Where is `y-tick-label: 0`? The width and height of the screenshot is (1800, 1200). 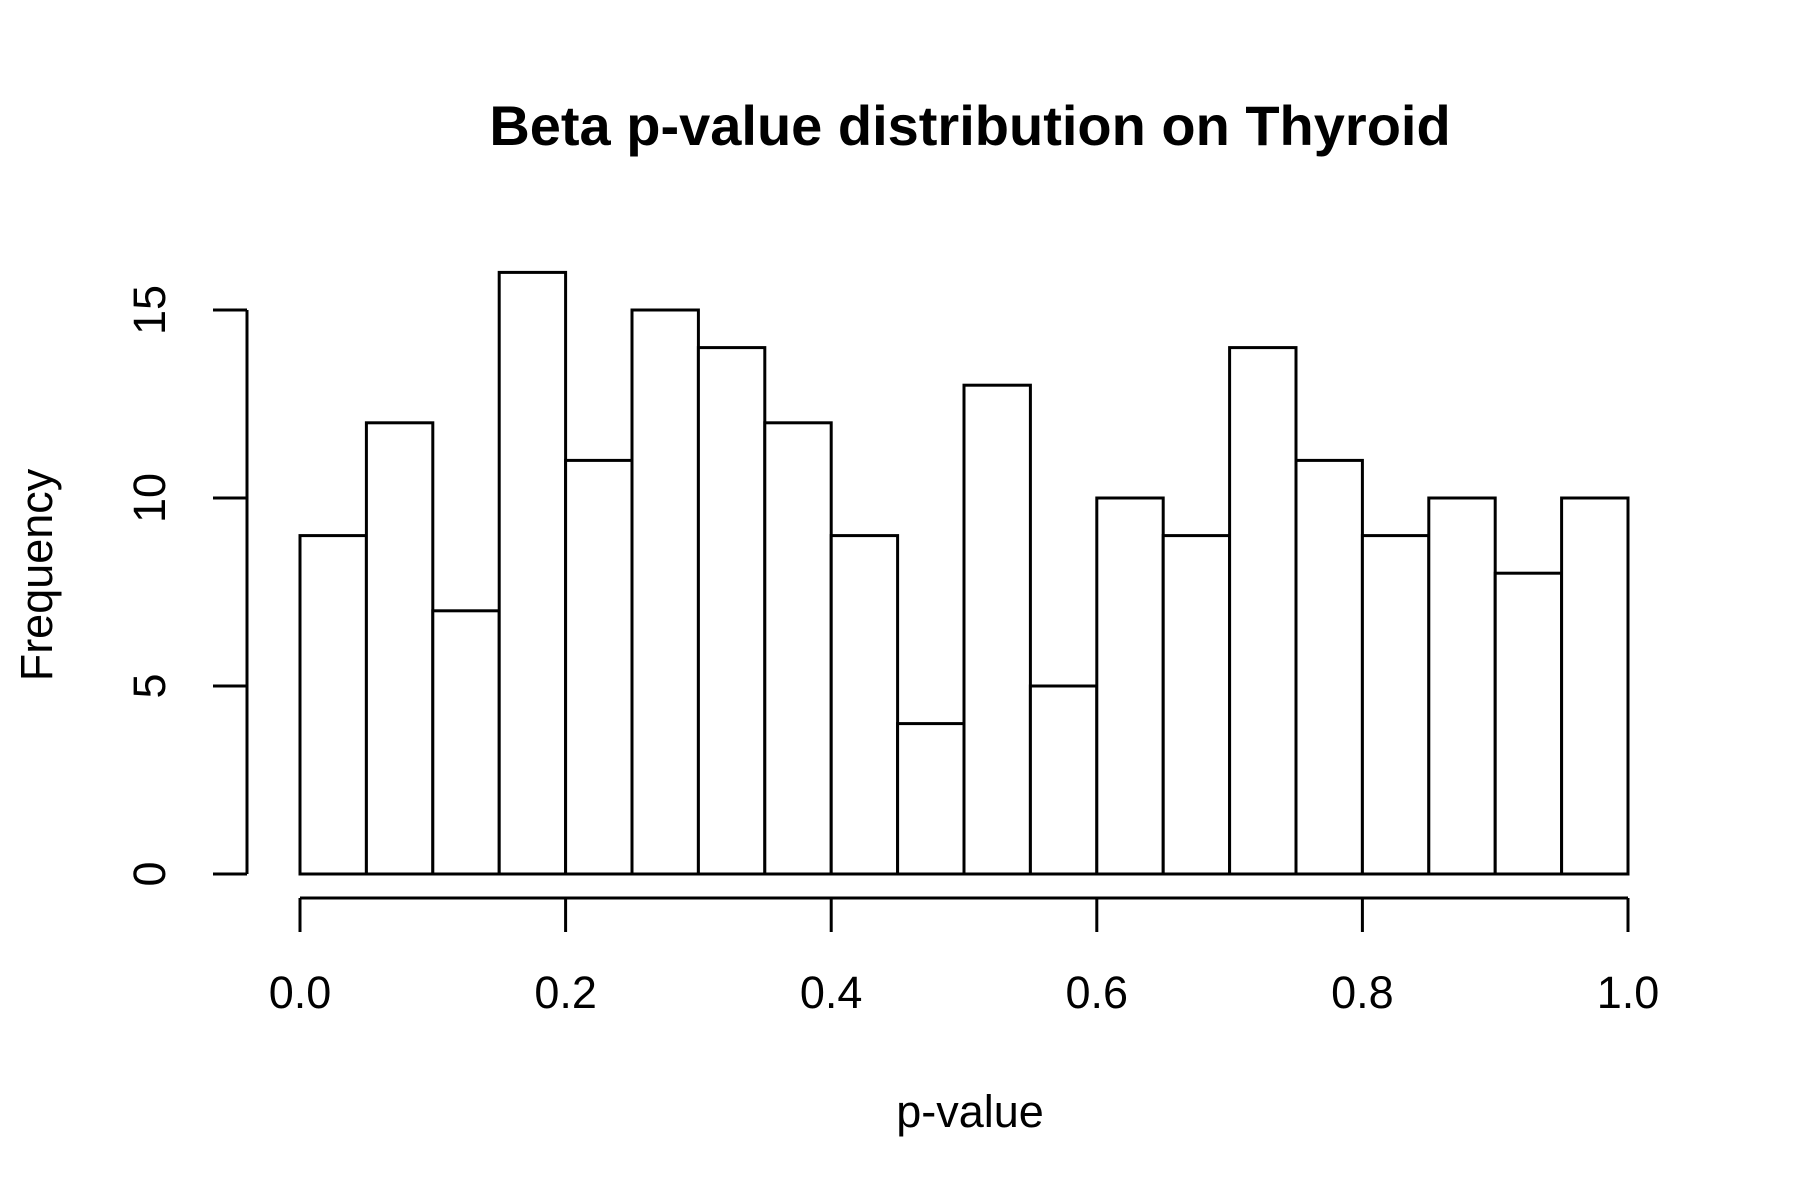
y-tick-label: 0 is located at coordinates (149, 873).